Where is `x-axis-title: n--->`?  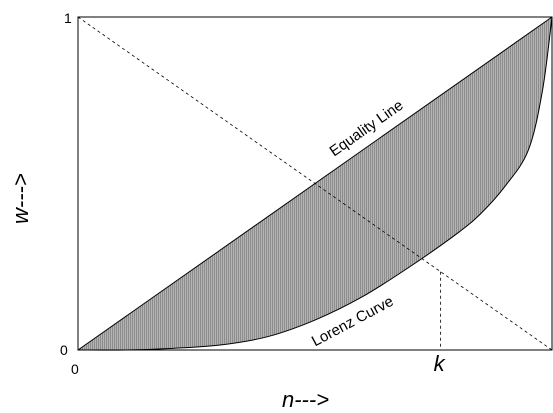
x-axis-title: n---> is located at coordinates (305, 399).